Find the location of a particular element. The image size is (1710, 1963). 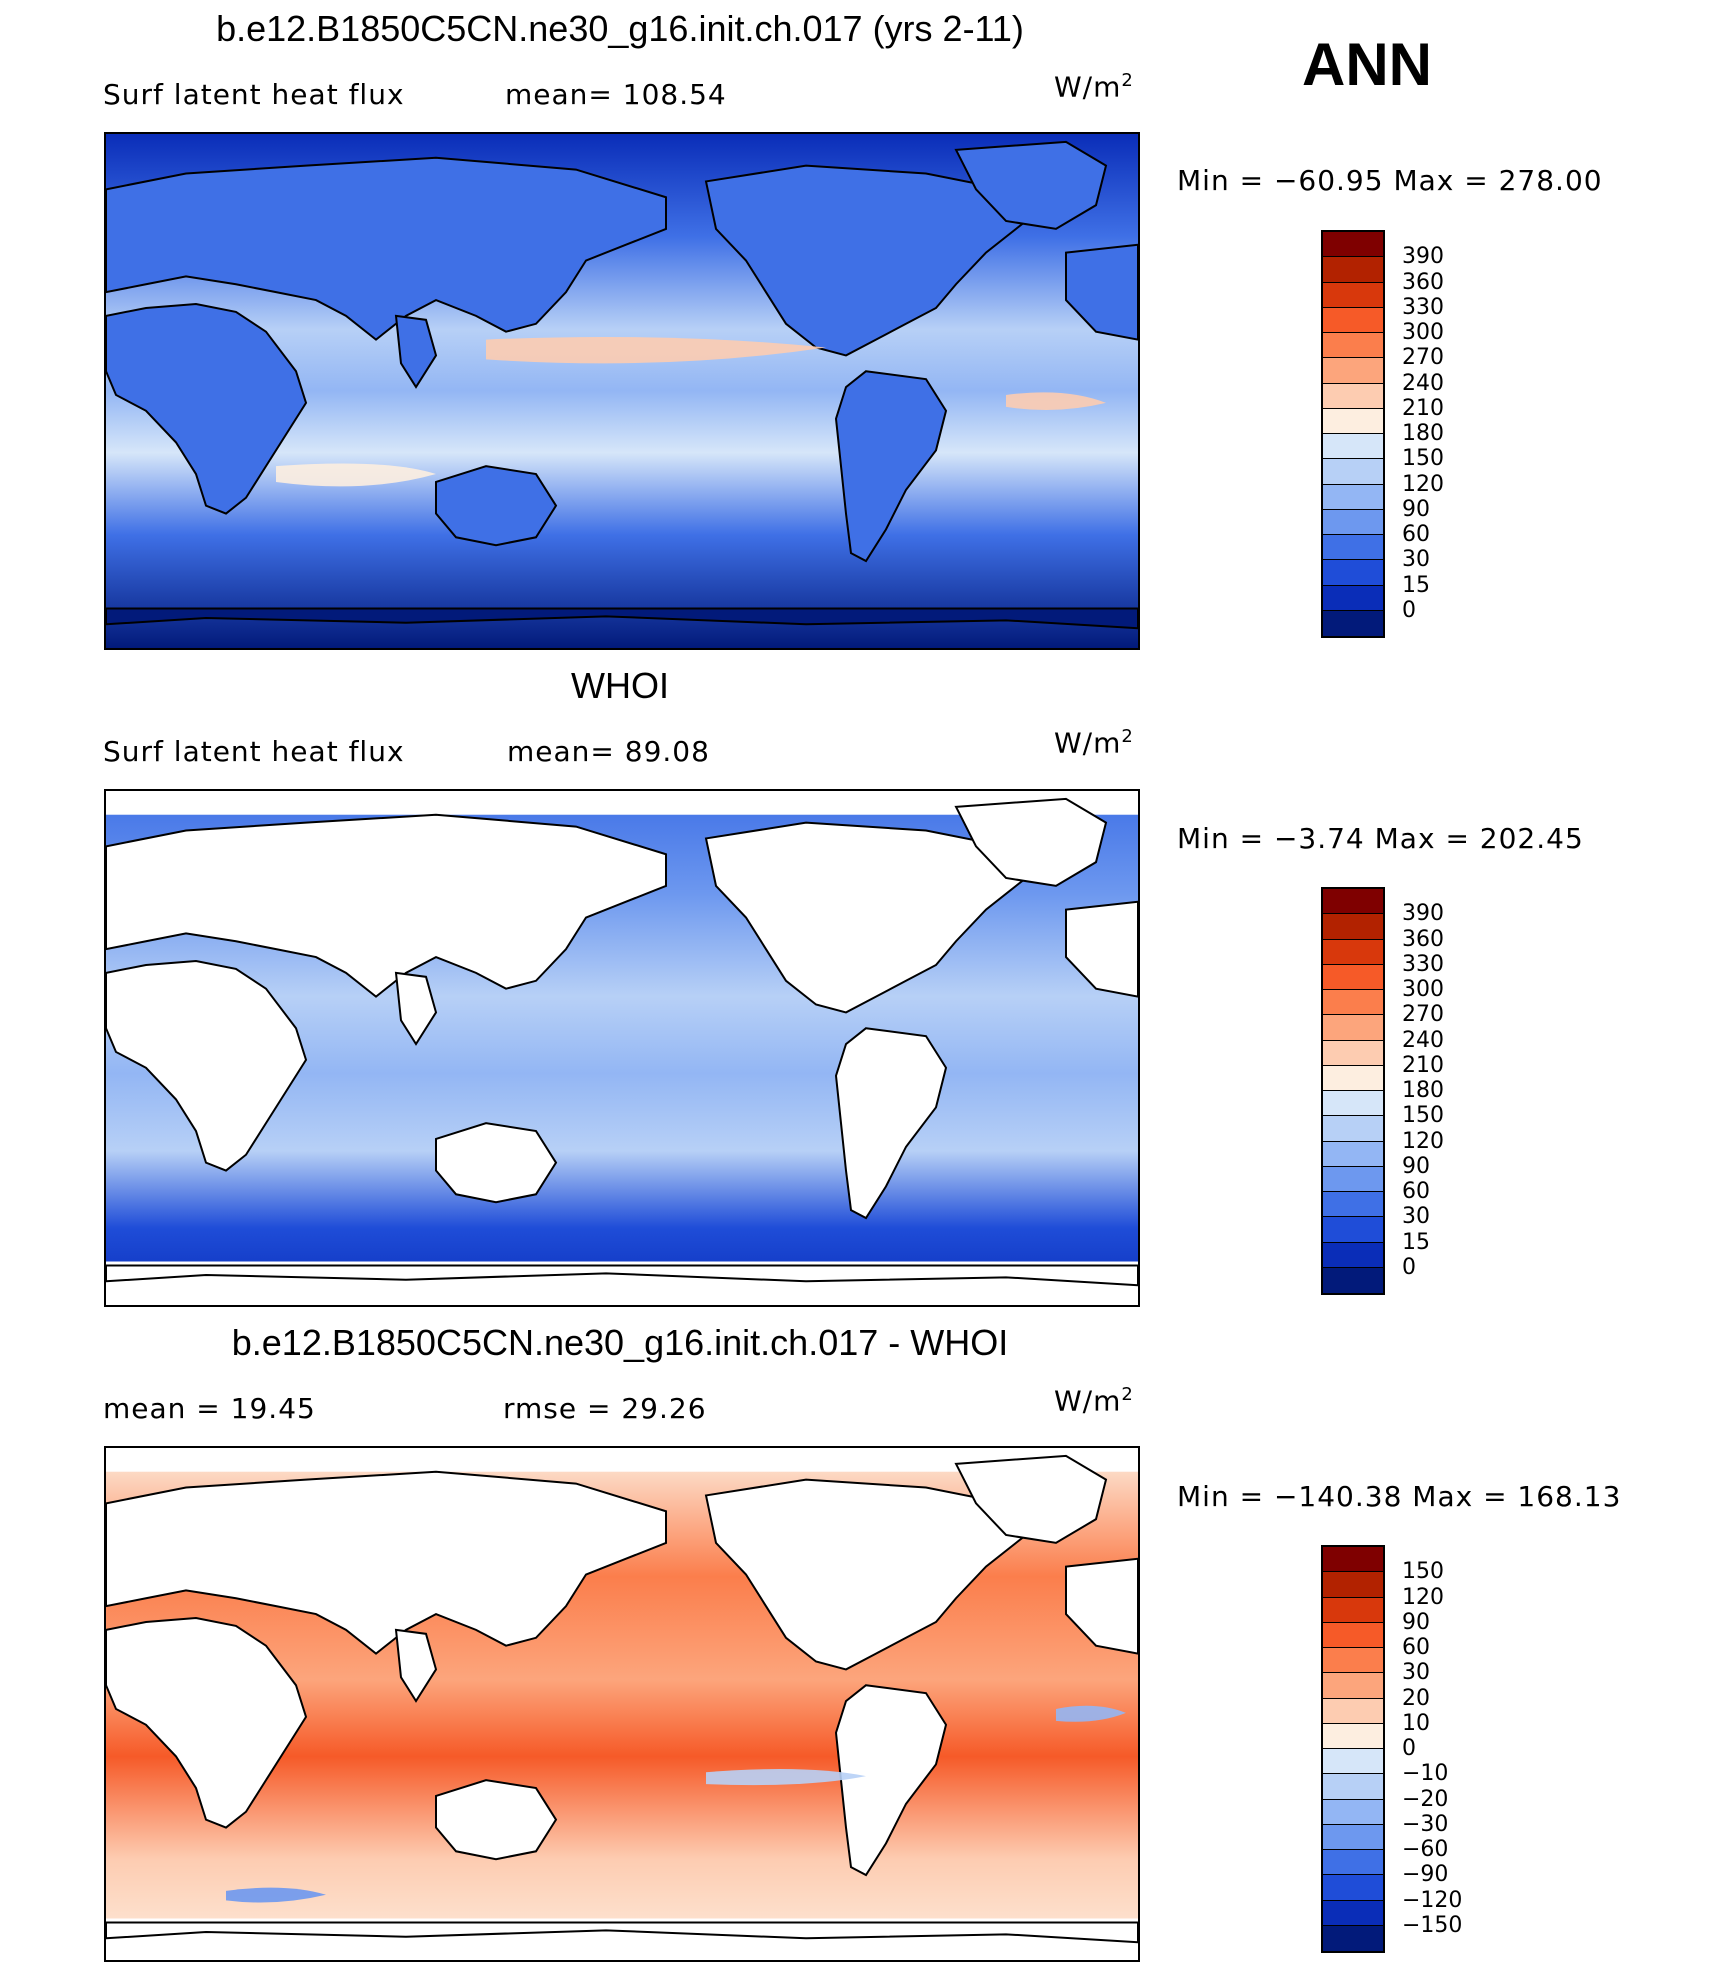

panel-2-mid-label: mean= 89.08 is located at coordinates (608, 751).